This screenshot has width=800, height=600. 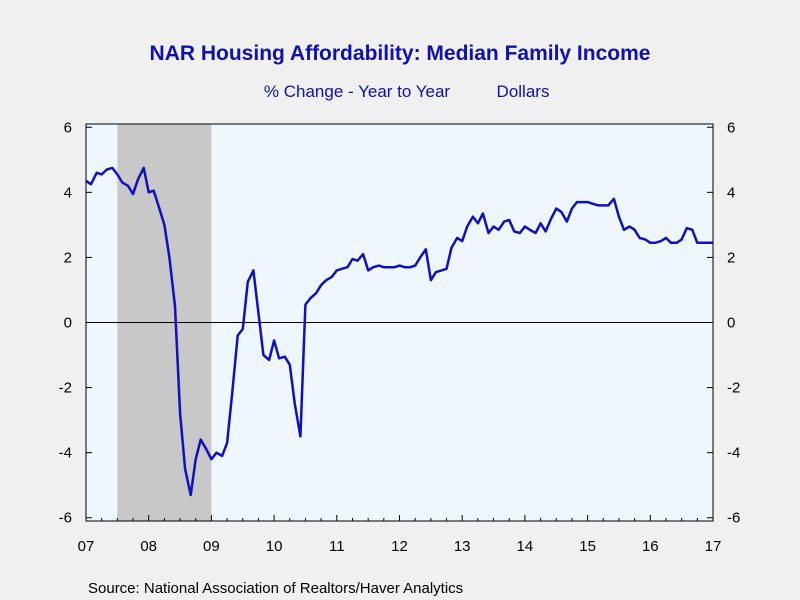 I want to click on x-tick-label: 13, so click(x=462, y=546).